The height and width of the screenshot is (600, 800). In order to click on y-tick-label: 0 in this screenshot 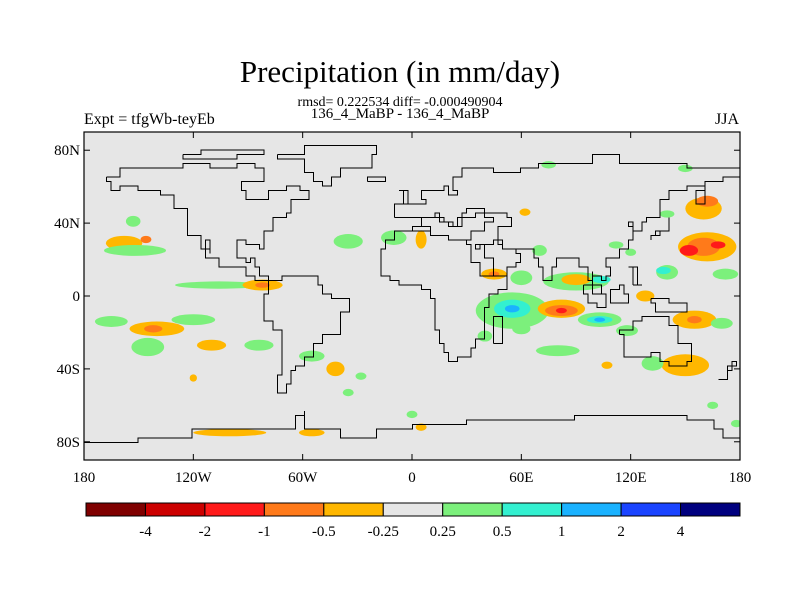, I will do `click(77, 297)`.